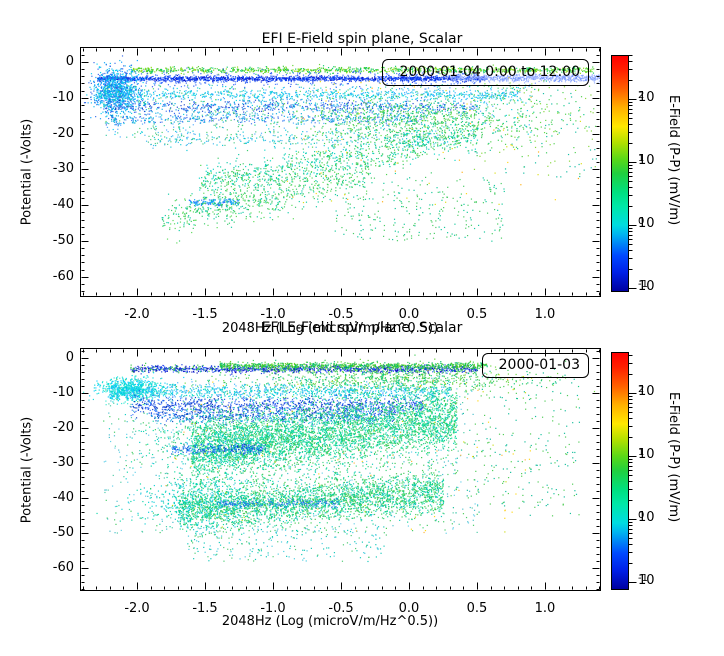 The height and width of the screenshot is (656, 724). I want to click on x-axis-title-bottom: 2048Hz (Log (microV/m/Hz^0.5)), so click(330, 621).